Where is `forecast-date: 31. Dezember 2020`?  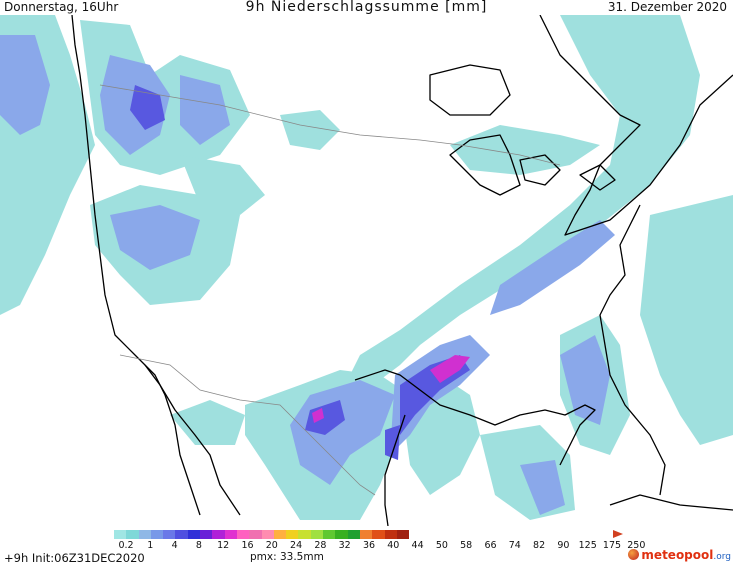 forecast-date: 31. Dezember 2020 is located at coordinates (667, 7).